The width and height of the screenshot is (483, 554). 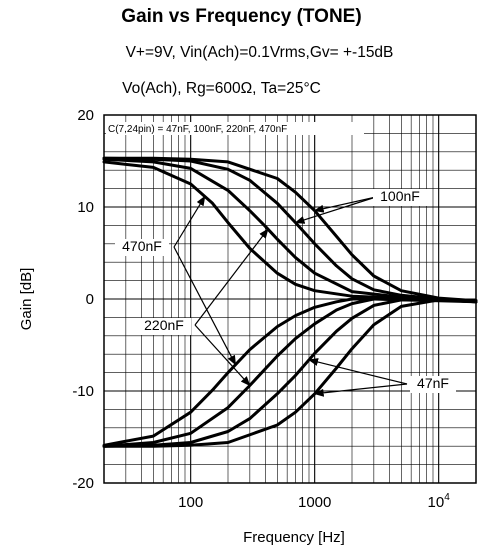 What do you see at coordinates (85, 207) in the screenshot?
I see `y-tick-label: 10` at bounding box center [85, 207].